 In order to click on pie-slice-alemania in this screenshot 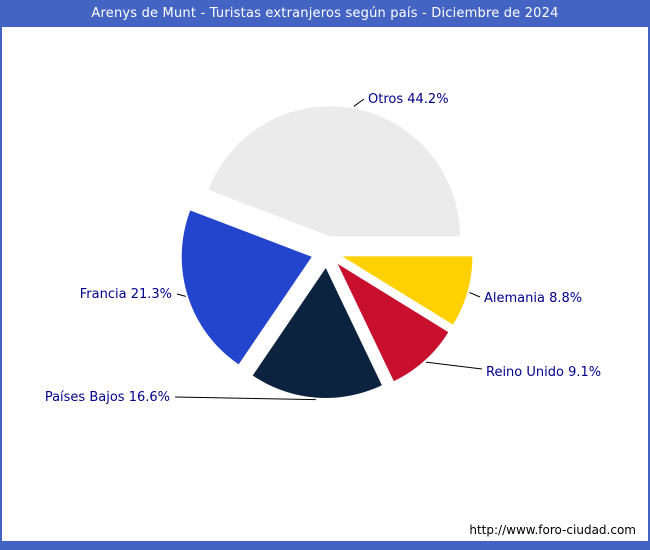, I will do `click(407, 290)`.